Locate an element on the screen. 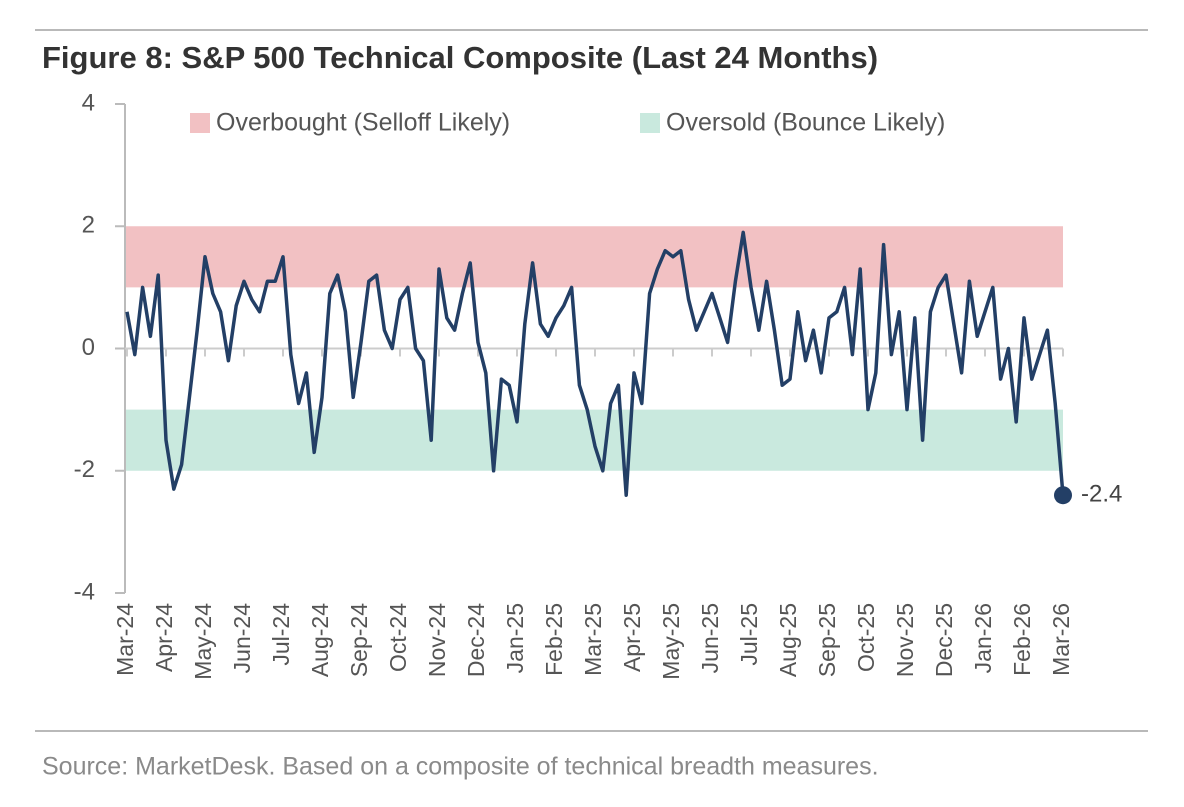 The height and width of the screenshot is (807, 1184). x-tick-label: Jan-26 is located at coordinates (983, 638).